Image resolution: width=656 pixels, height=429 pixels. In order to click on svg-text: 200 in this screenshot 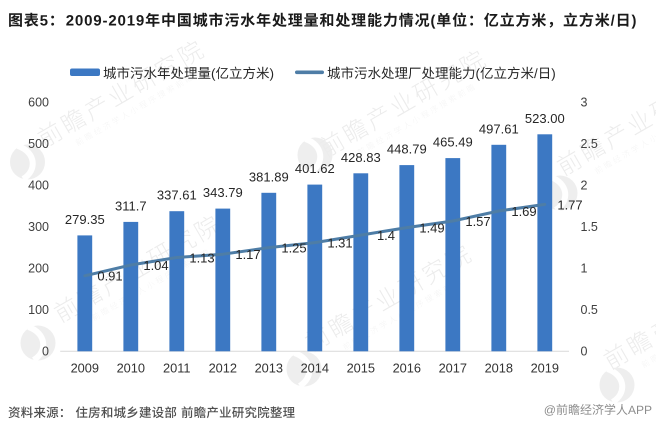, I will do `click(38, 269)`.